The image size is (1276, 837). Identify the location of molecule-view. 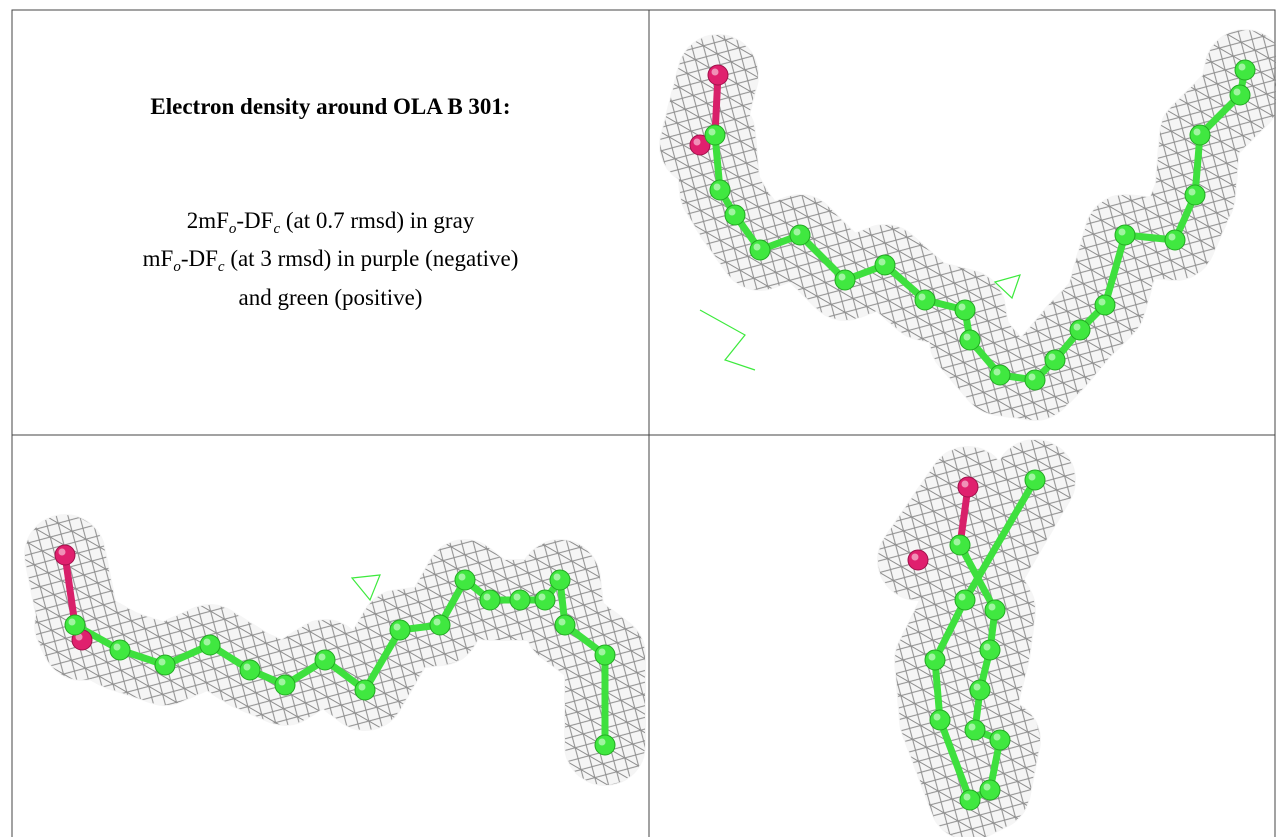
(976, 638).